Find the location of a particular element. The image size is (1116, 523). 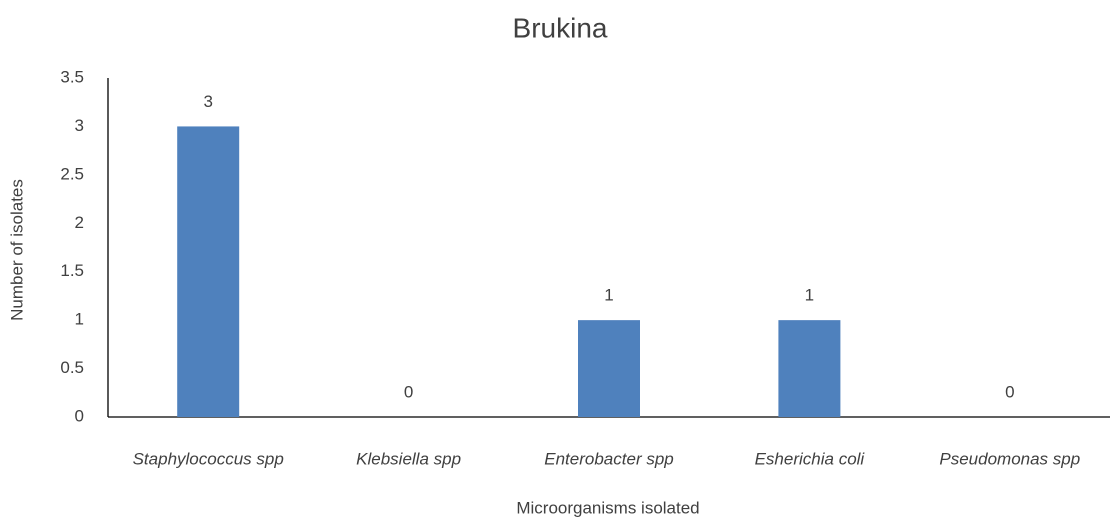

x-tick-label: Enterobacter spp is located at coordinates (608, 458).